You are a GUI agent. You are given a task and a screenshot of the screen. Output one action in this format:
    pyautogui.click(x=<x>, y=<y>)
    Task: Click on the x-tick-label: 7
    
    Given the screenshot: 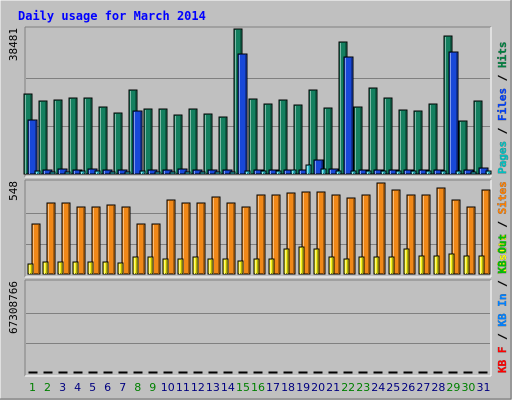 What is the action you would take?
    pyautogui.click(x=122, y=387)
    